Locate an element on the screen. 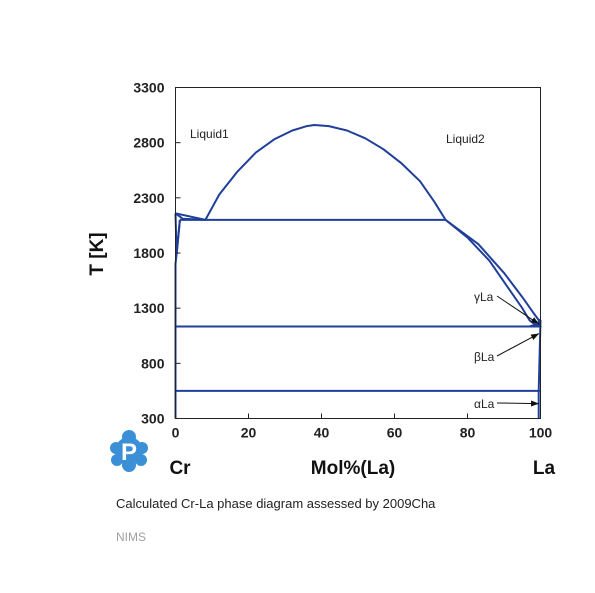 The width and height of the screenshot is (595, 593). y-tick-label: 1300 is located at coordinates (148, 308).